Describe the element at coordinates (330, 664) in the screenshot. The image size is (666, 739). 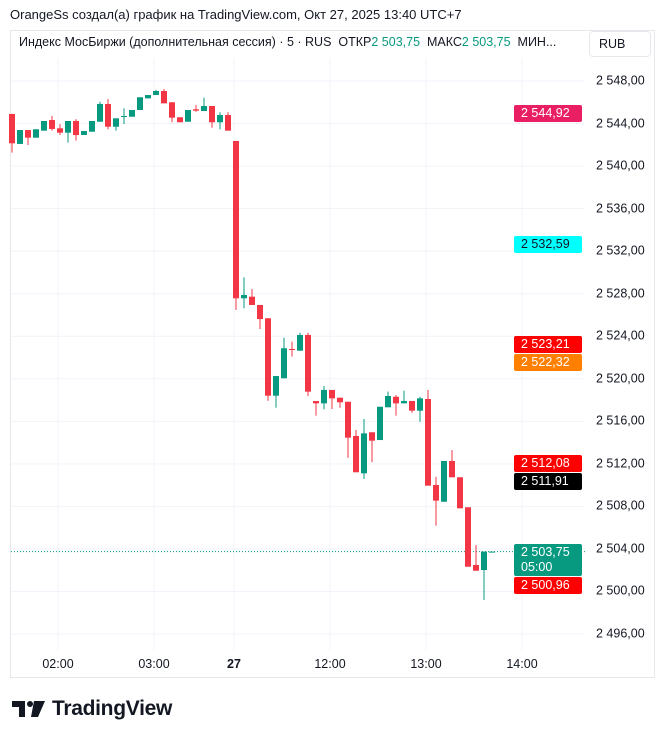
I see `time-tick-label: 12:00` at that location.